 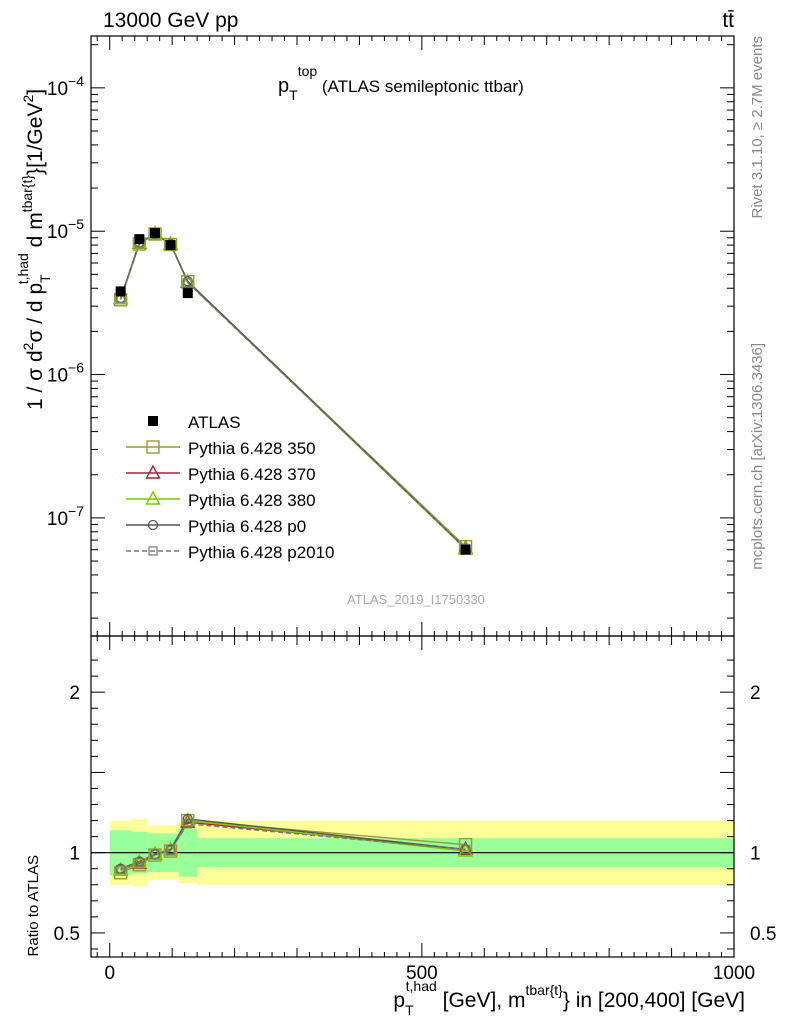 I want to click on ratio-y-tick-label: 0.5, so click(x=67, y=934).